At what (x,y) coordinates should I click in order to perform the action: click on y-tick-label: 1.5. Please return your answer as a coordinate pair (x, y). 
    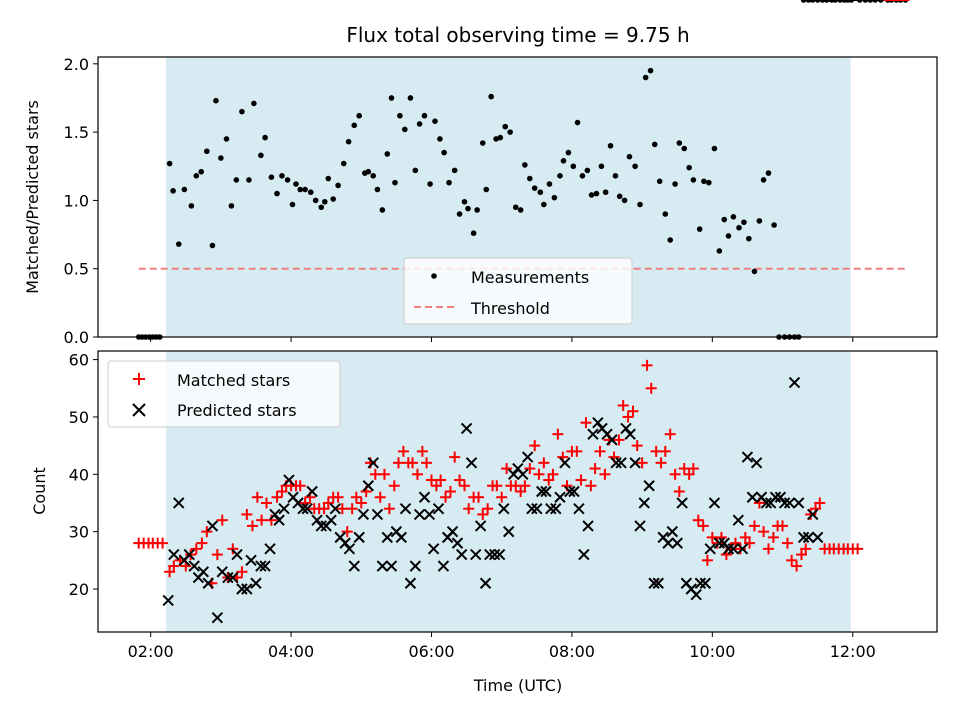
    Looking at the image, I should click on (76, 132).